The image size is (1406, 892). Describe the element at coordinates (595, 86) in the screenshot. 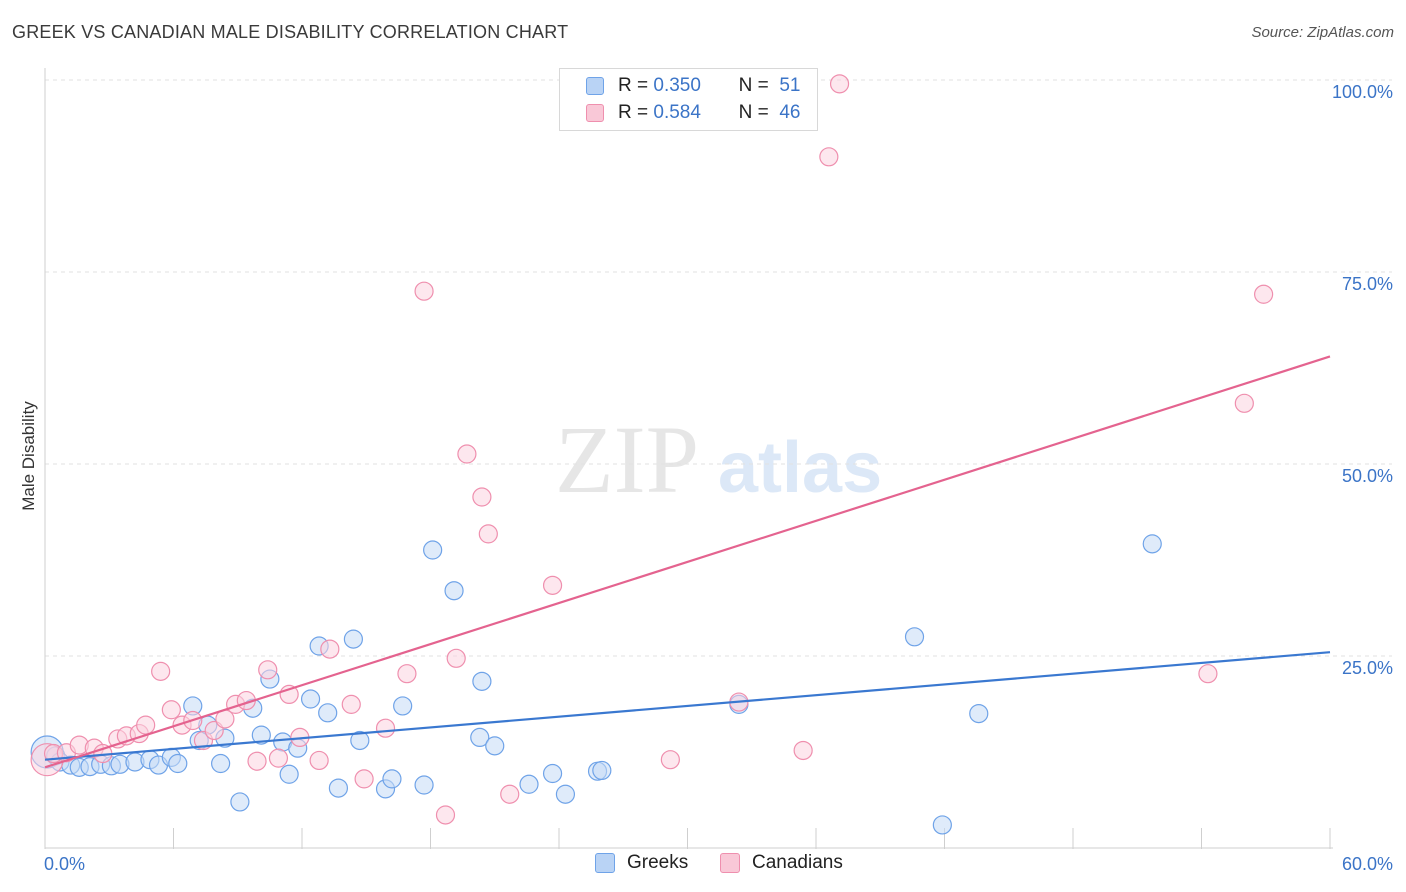

I see `legend-swatch-greeks` at that location.